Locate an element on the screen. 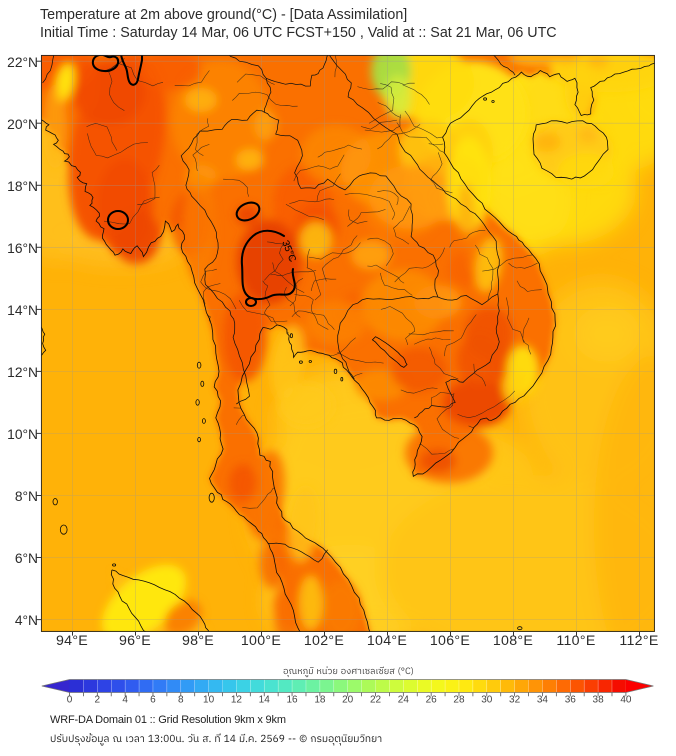 This screenshot has height=756, width=676. svg-text: 32 is located at coordinates (515, 700).